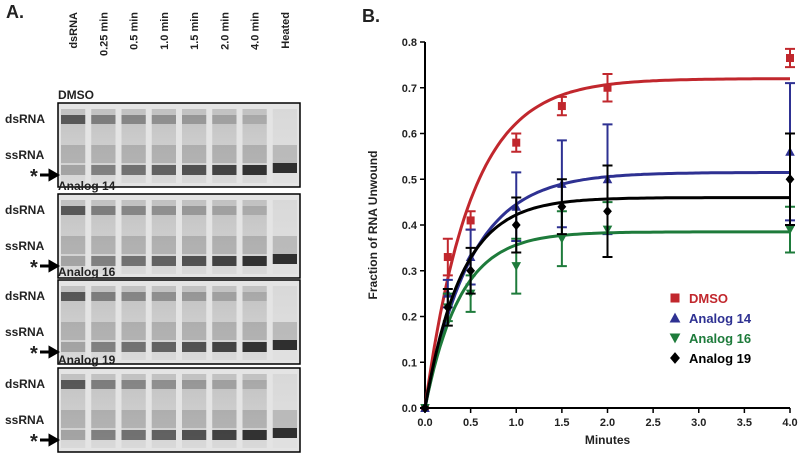 The width and height of the screenshot is (800, 454). Describe the element at coordinates (789, 423) in the screenshot. I see `x-tick-label: 4.0` at that location.